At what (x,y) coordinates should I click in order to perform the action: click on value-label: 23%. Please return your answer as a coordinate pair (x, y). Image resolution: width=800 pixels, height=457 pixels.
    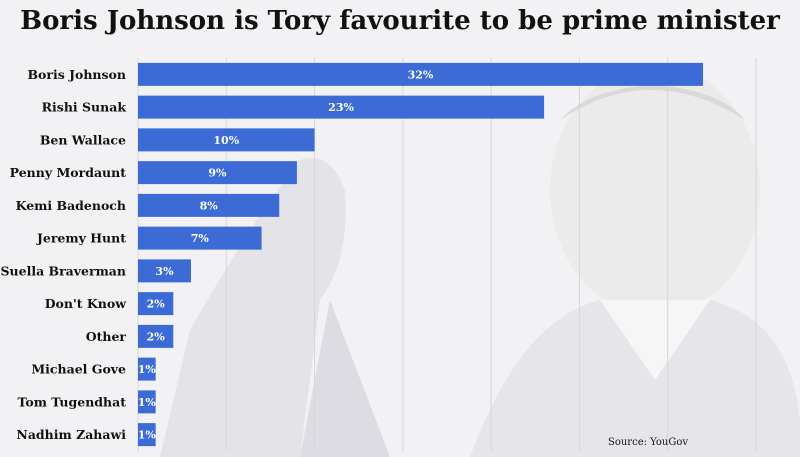
    Looking at the image, I should click on (341, 107).